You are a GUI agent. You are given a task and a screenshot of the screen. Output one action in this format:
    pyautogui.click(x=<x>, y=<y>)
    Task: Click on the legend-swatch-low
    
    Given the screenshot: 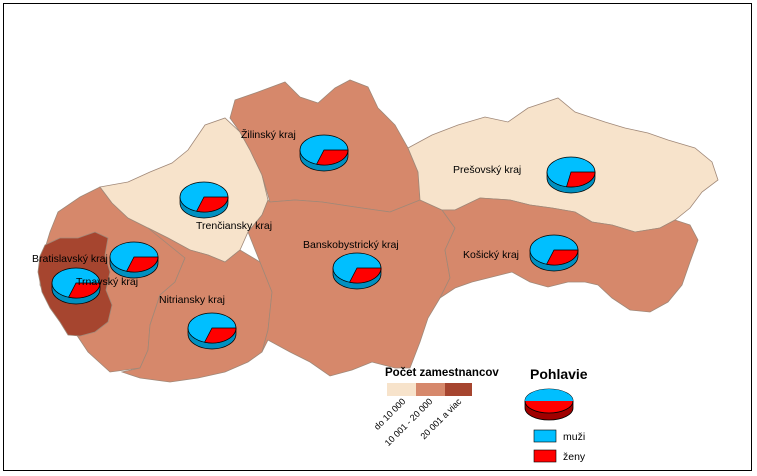 What is the action you would take?
    pyautogui.click(x=401, y=389)
    